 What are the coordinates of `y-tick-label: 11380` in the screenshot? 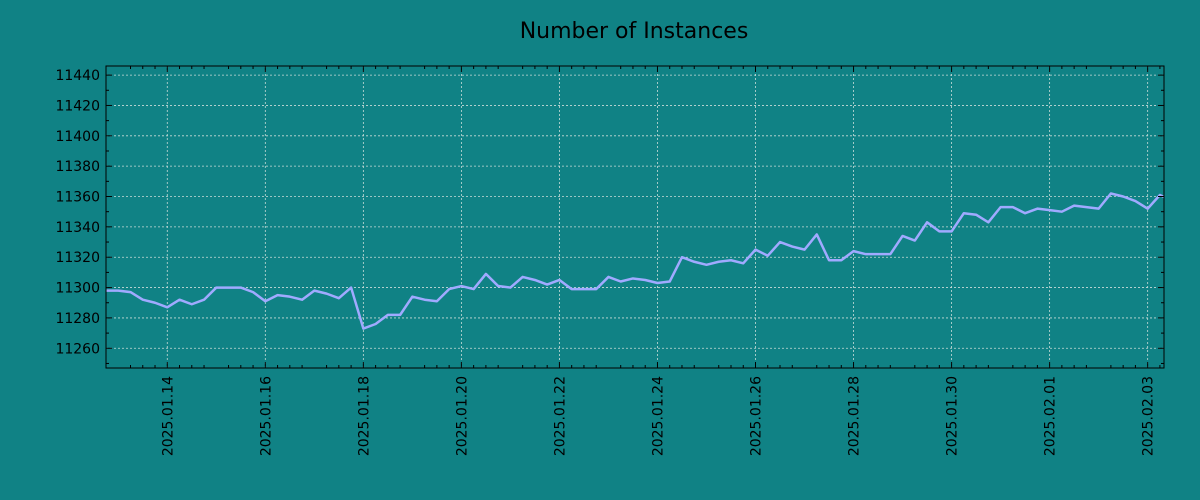 It's located at (77, 167).